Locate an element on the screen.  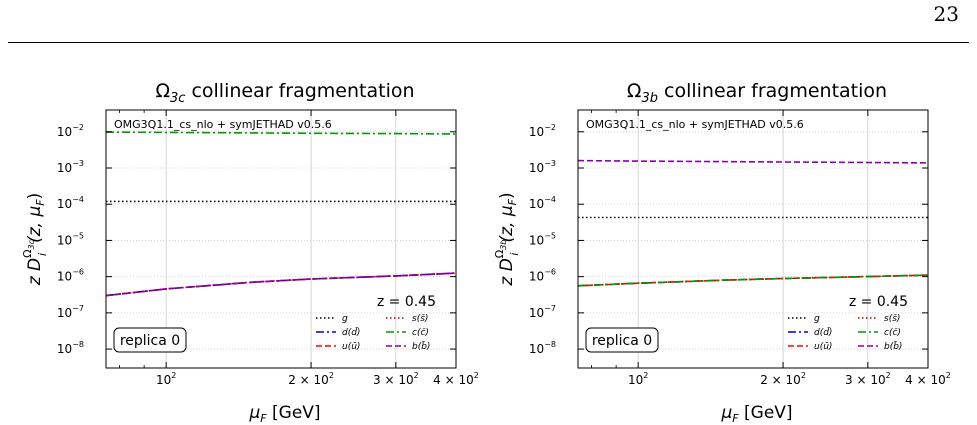
chart-title: Ω3b collinear fragmentation is located at coordinates (757, 93).